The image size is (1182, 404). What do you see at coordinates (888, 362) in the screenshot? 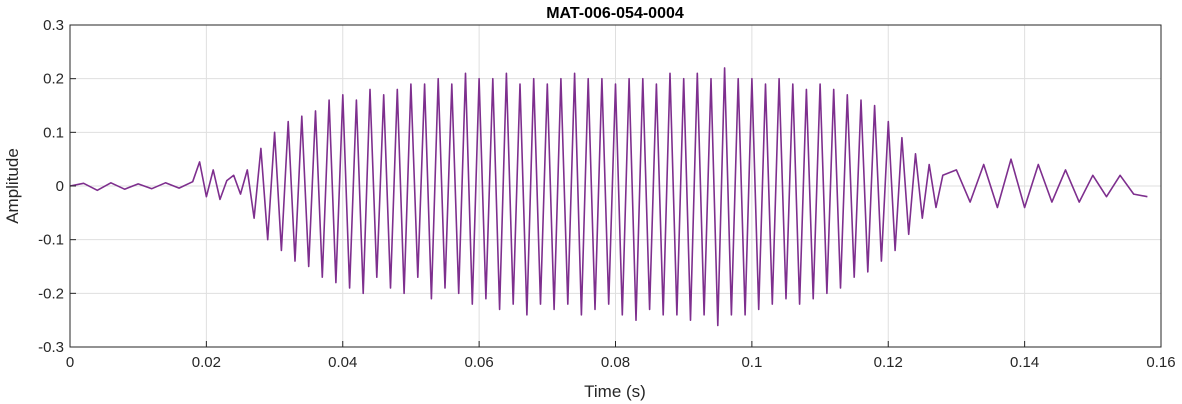
I see `x-tick-label: 0.12` at bounding box center [888, 362].